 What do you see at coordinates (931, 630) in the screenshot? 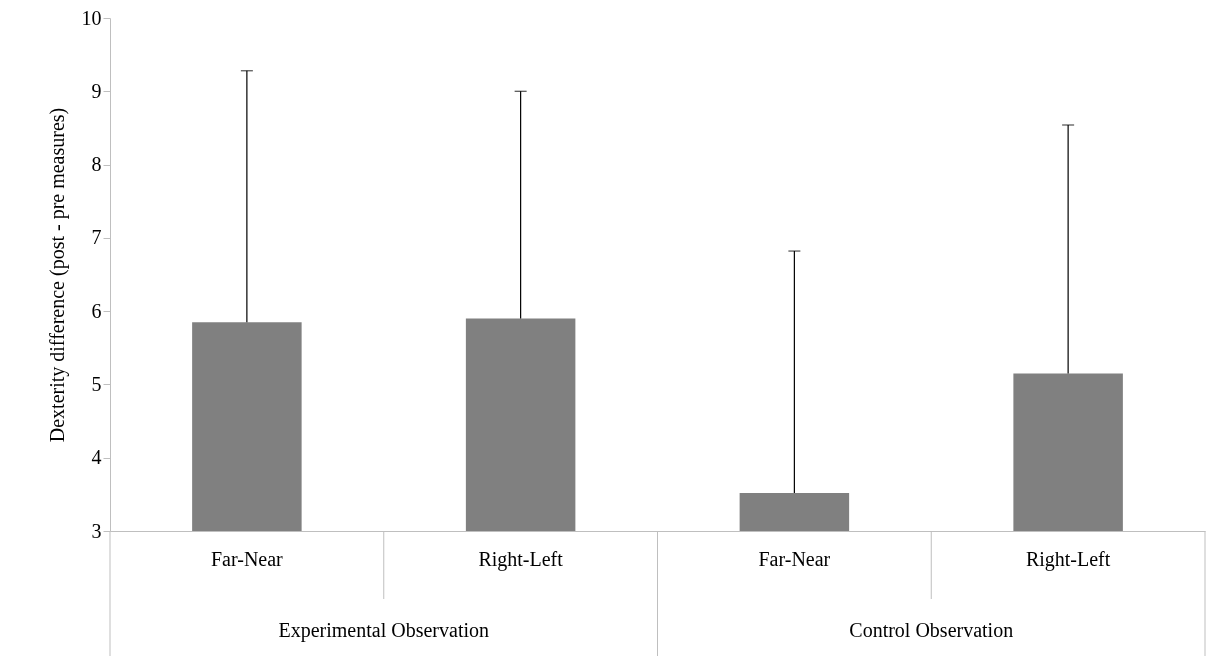
I see `text: Control Observation` at bounding box center [931, 630].